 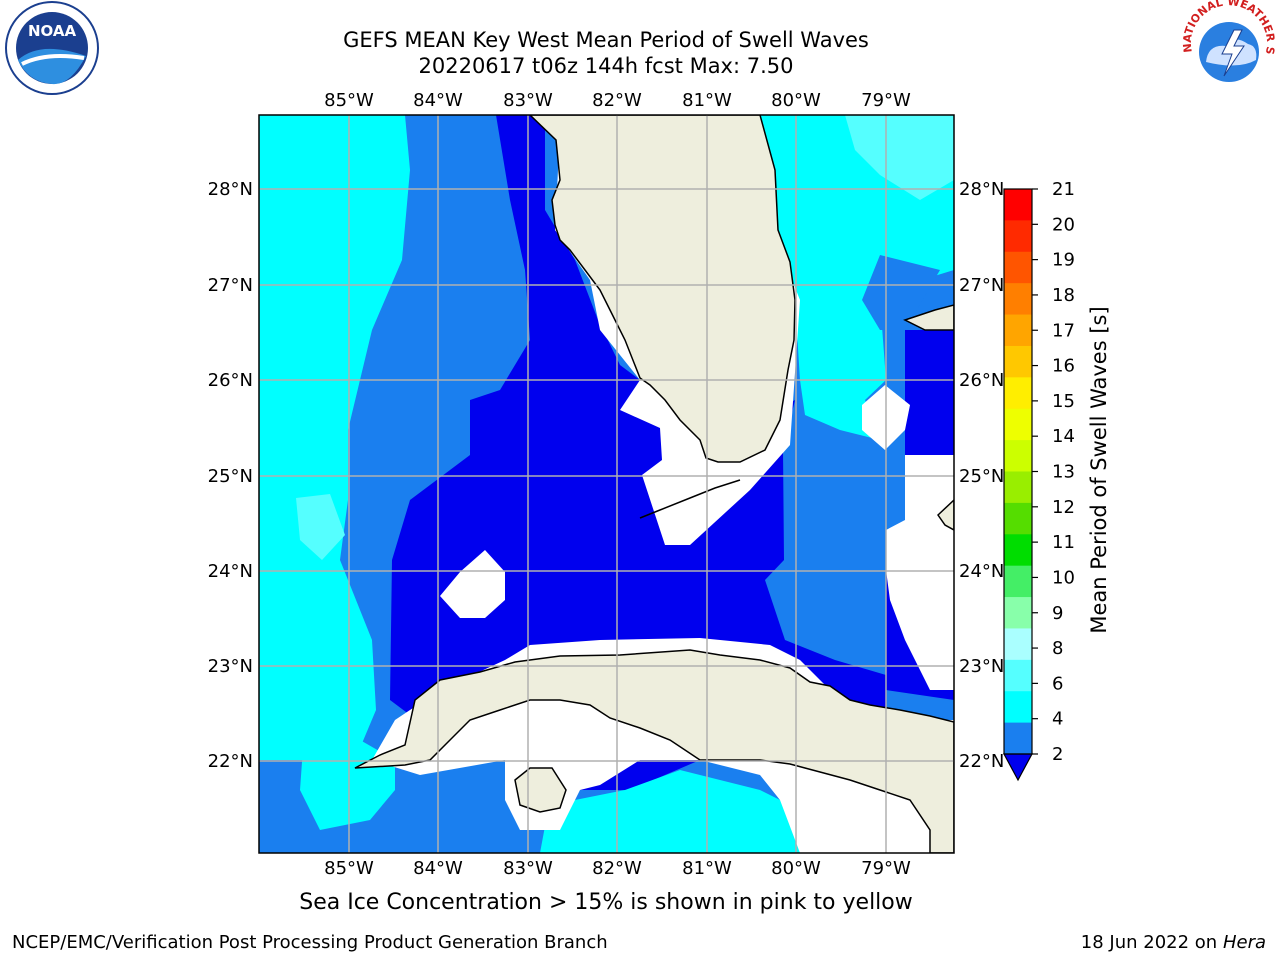 I want to click on colorbar-tick-label: 13, so click(x=1063, y=472).